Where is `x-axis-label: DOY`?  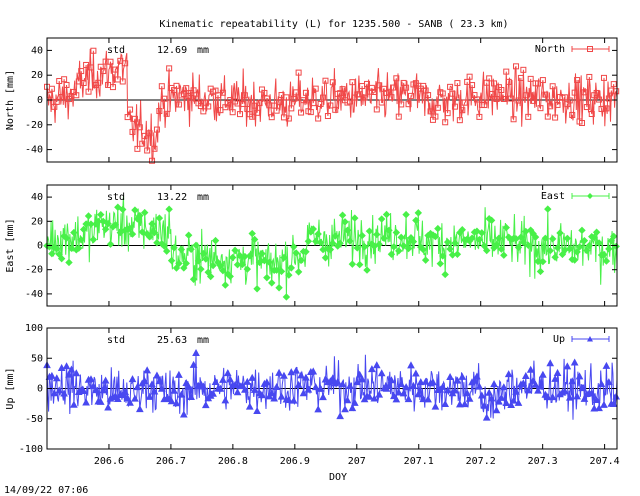 x-axis-label: DOY is located at coordinates (338, 477).